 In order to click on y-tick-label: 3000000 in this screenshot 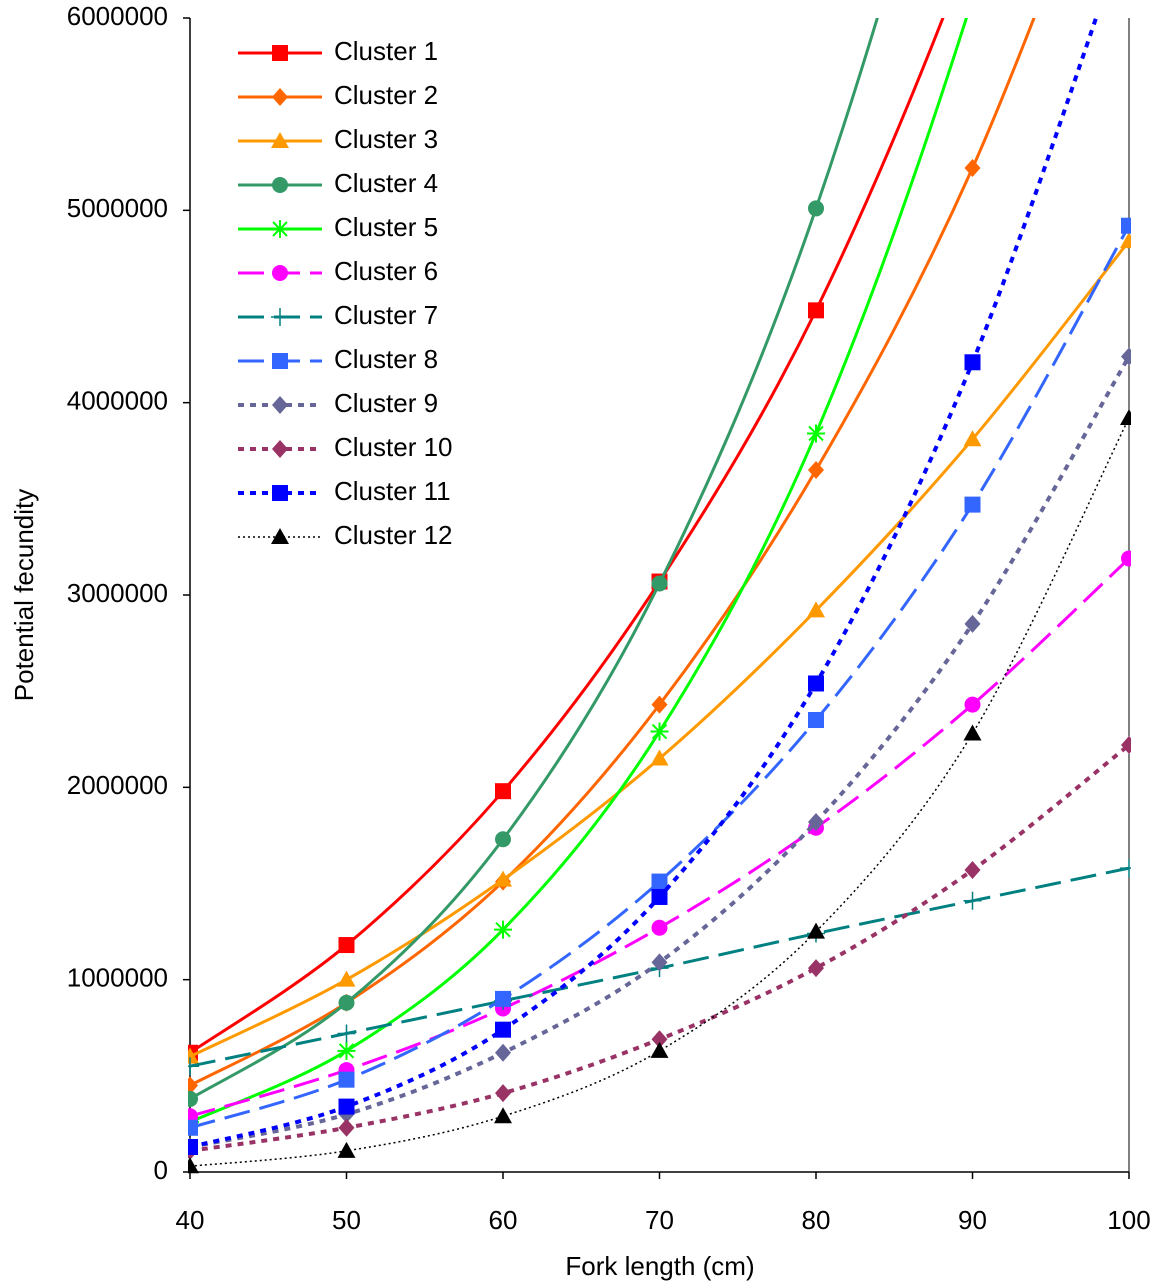, I will do `click(117, 593)`.